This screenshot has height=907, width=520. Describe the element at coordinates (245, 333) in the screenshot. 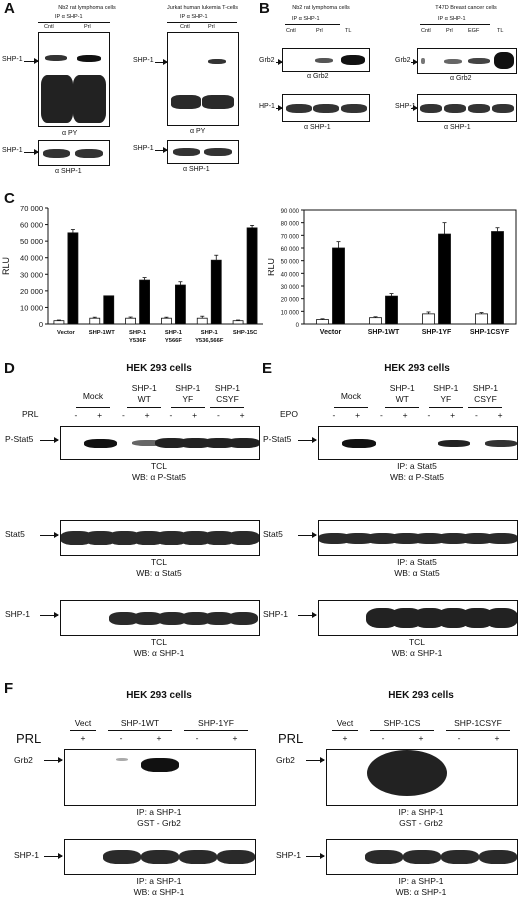

I see `category-label: SHP-15C` at that location.